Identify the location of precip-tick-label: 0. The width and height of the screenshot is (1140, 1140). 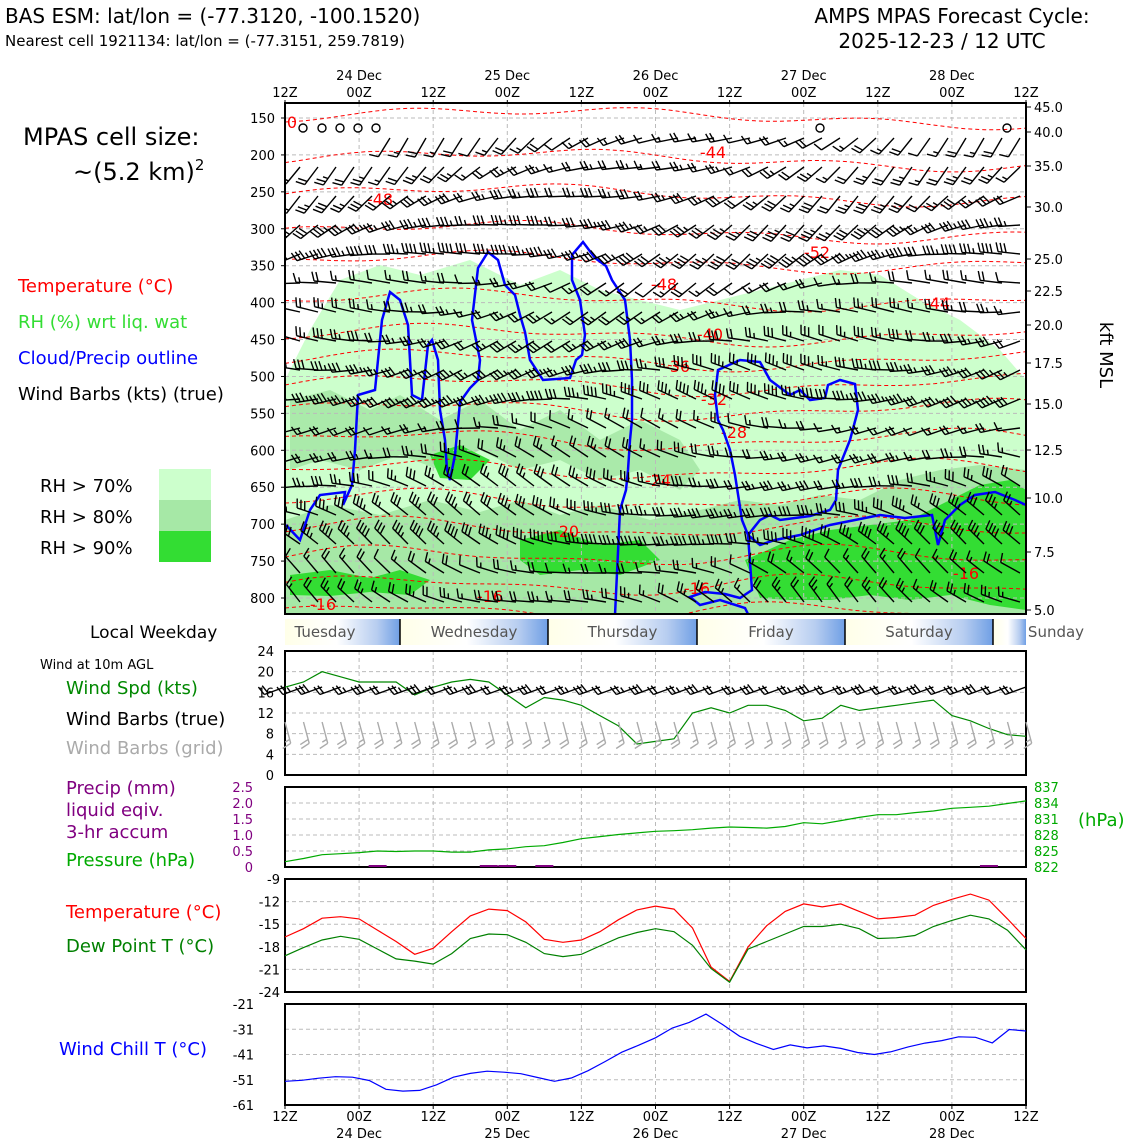
(249, 868).